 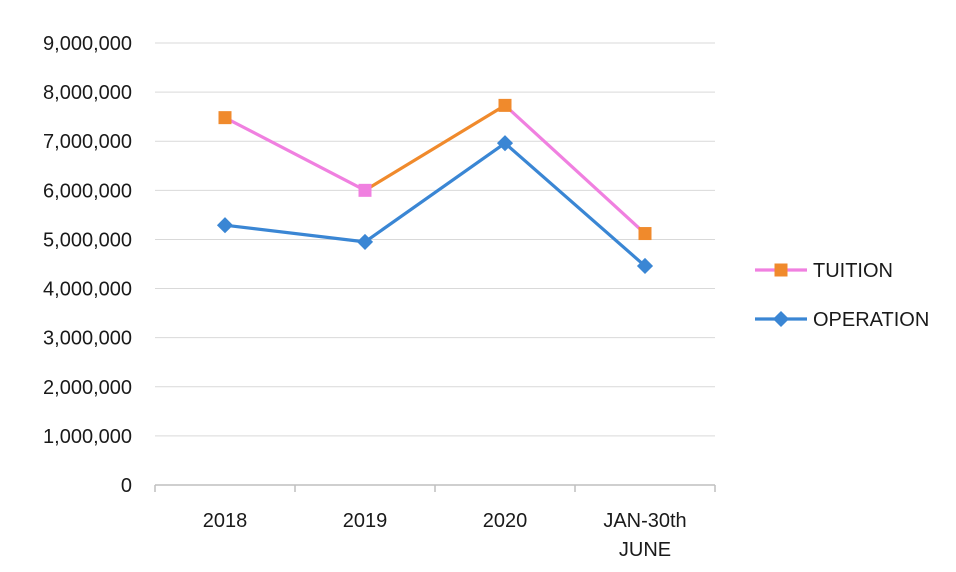 What do you see at coordinates (87, 191) in the screenshot?
I see `y-tick-label: 6,000,000` at bounding box center [87, 191].